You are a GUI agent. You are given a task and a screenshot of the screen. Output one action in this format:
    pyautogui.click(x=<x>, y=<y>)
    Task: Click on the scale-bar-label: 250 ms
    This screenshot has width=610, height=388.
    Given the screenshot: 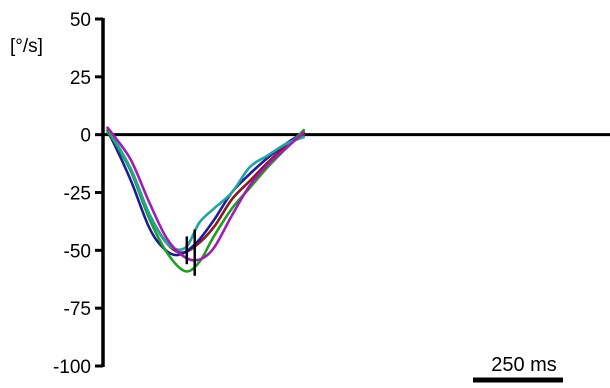 What is the action you would take?
    pyautogui.click(x=524, y=365)
    